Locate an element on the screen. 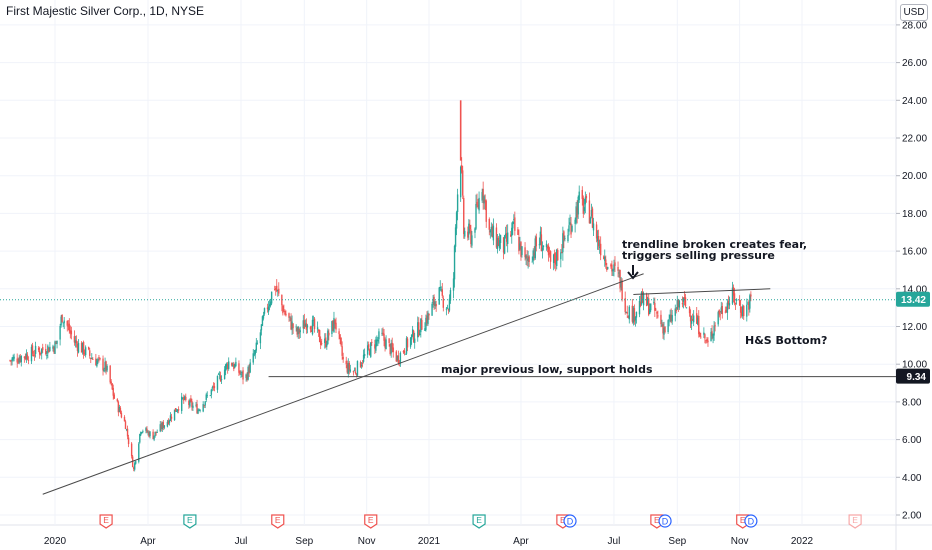  x-tick-label: 2021 is located at coordinates (429, 541).